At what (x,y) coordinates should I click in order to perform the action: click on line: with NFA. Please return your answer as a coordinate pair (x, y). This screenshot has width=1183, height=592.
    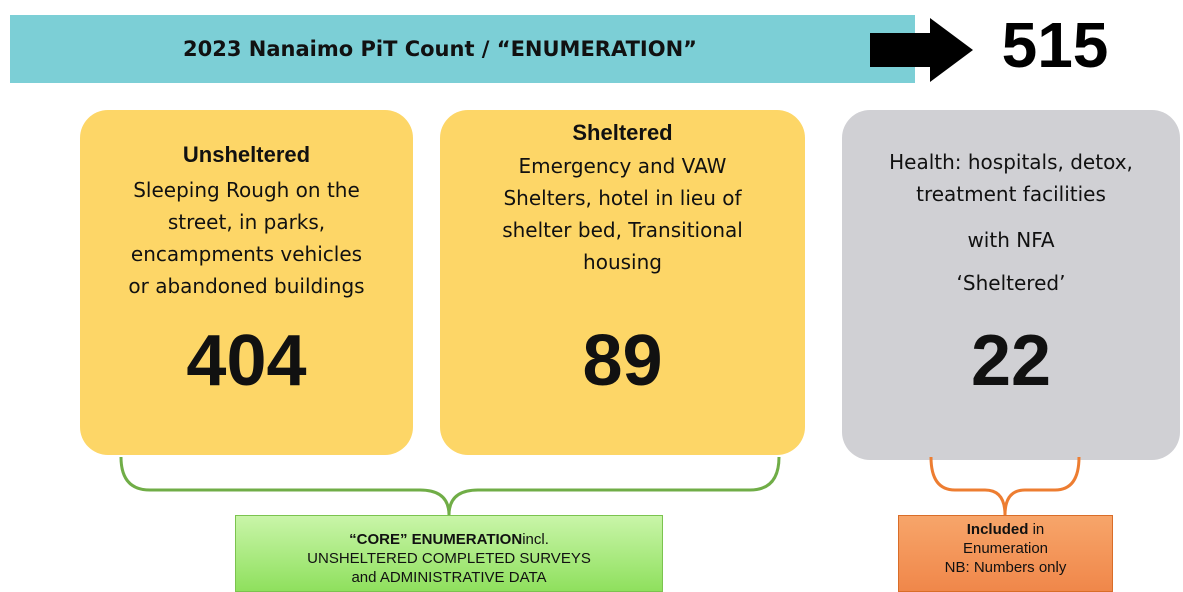
    Looking at the image, I should click on (1011, 240).